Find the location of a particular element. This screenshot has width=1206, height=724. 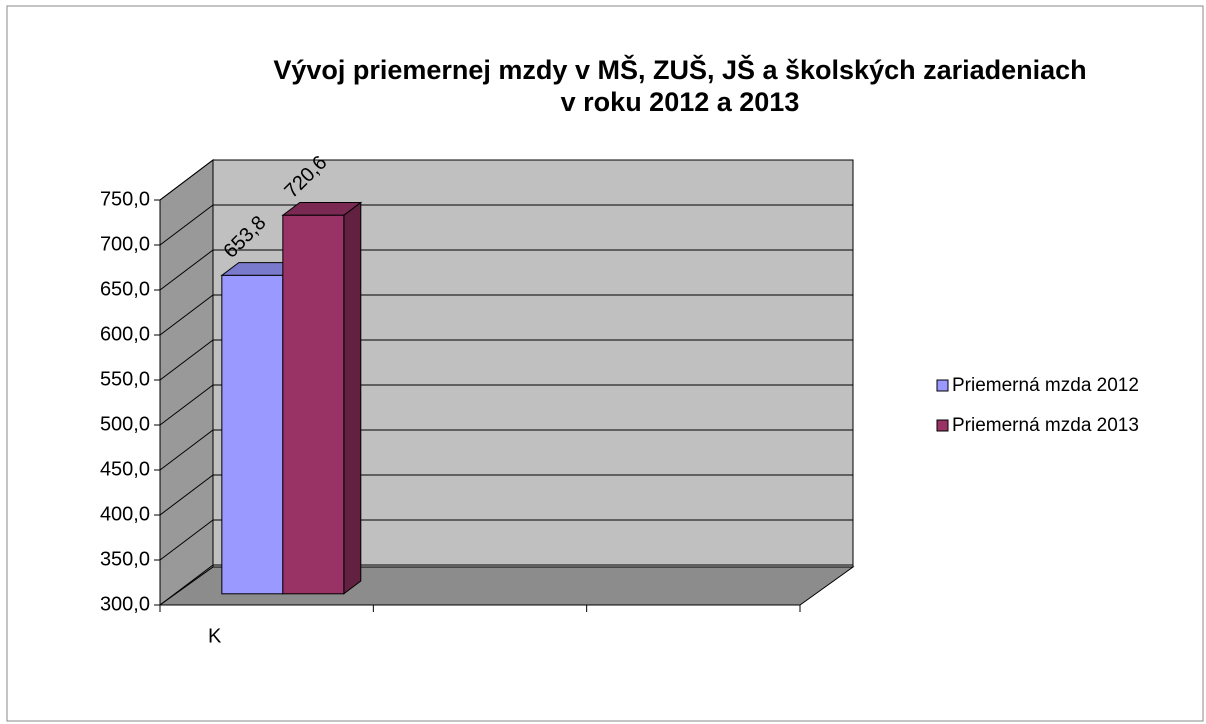

bars is located at coordinates (291, 398).